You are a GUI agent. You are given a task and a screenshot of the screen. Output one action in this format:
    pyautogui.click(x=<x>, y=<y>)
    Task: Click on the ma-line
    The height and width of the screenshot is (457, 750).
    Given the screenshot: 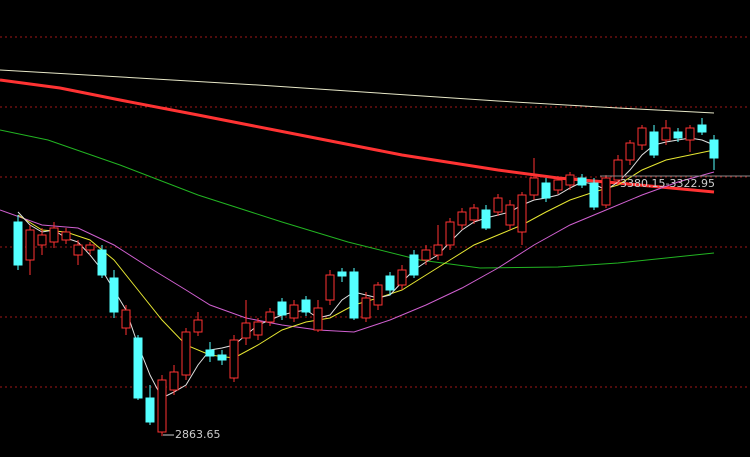 What is the action you would take?
    pyautogui.click(x=357, y=91)
    